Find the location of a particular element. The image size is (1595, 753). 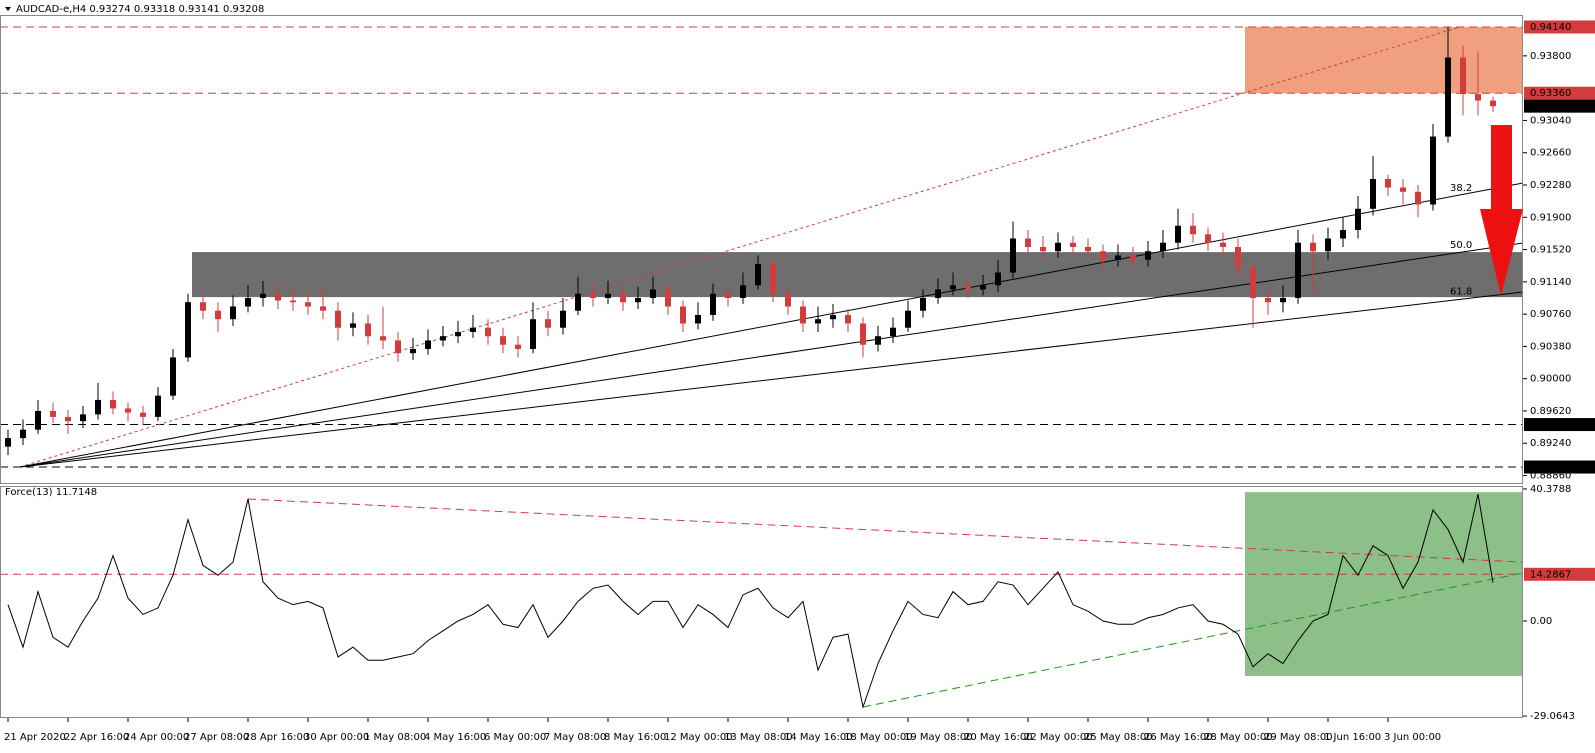

price-label: 0.93208 is located at coordinates (1550, 106).